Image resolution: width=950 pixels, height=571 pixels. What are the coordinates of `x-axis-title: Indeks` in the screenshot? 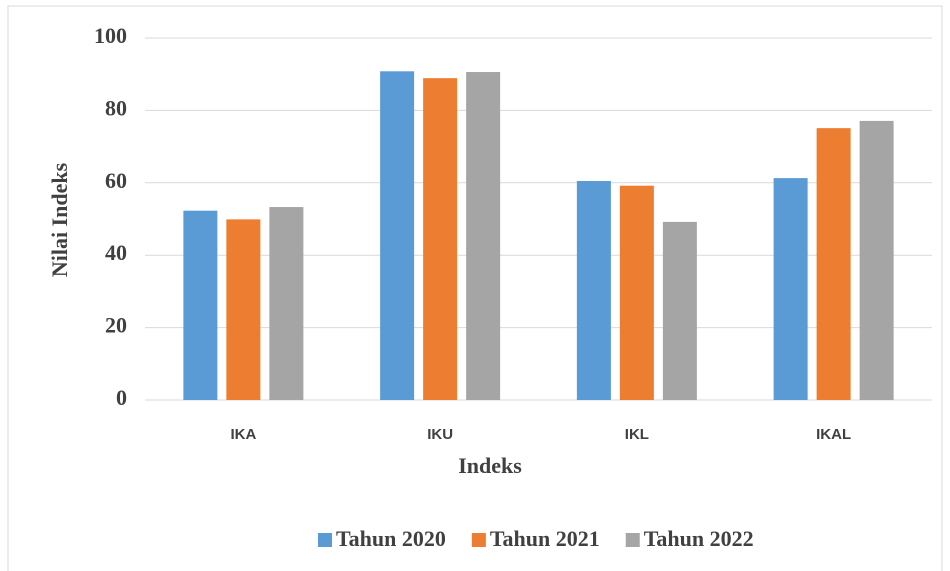 It's located at (490, 465).